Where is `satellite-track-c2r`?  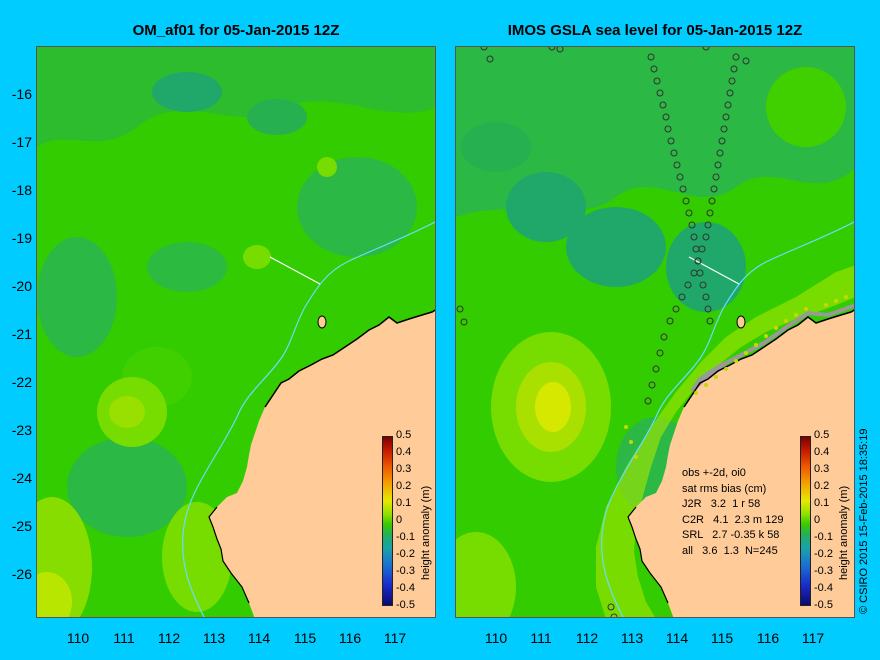
satellite-track-c2r is located at coordinates (692, 229).